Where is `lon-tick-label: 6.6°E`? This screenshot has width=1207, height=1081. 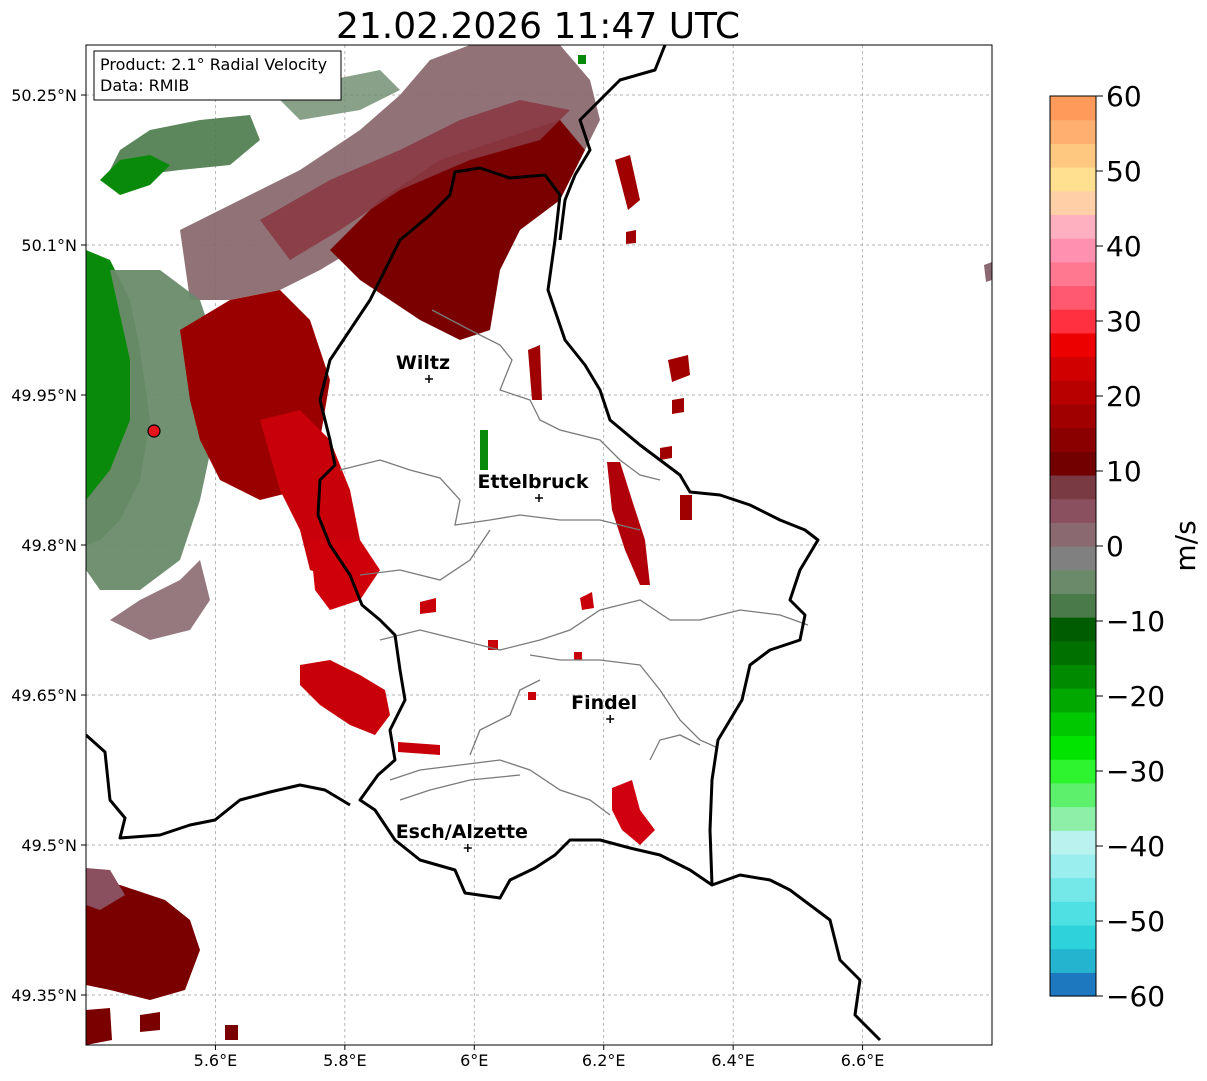
lon-tick-label: 6.6°E is located at coordinates (863, 1060).